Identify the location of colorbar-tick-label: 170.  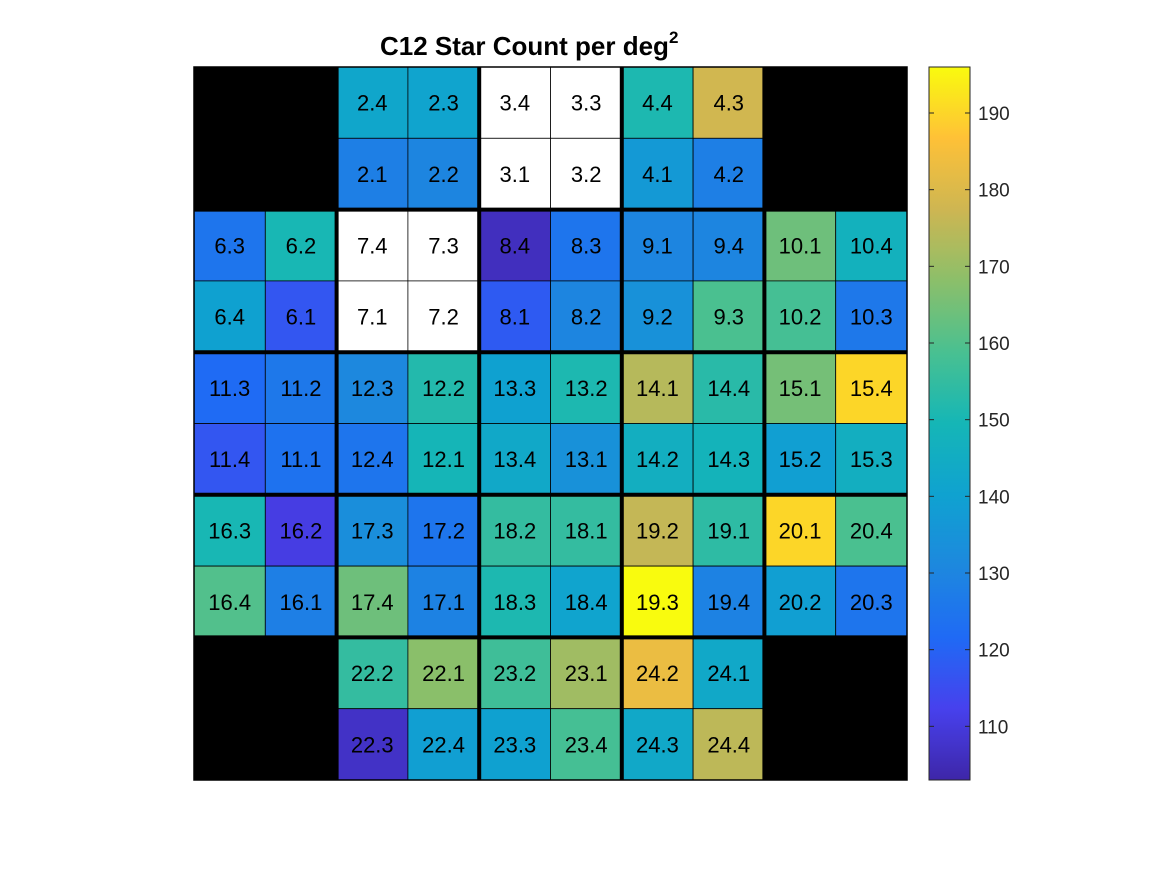
(994, 267).